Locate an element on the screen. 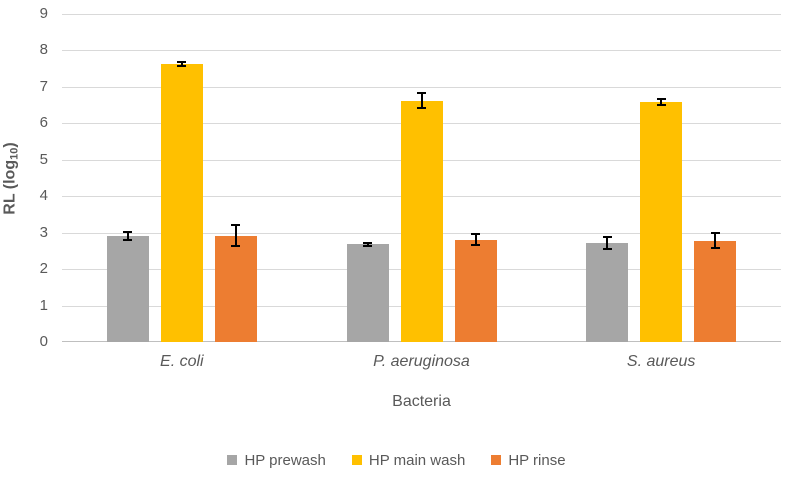 The height and width of the screenshot is (477, 793). y-tick-label: 6 is located at coordinates (43, 123).